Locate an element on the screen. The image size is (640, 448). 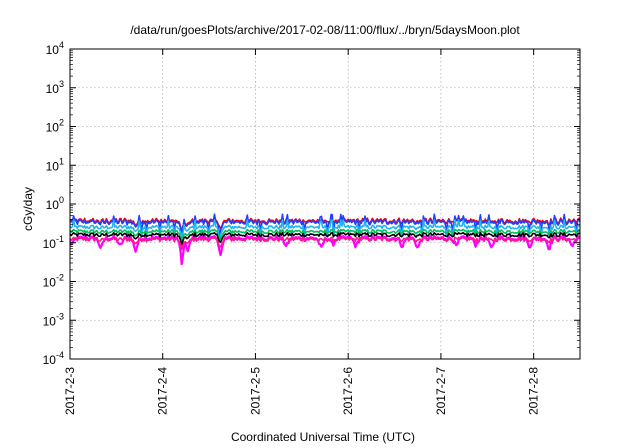
y-tick-label: 10⁴ is located at coordinates (55, 48).